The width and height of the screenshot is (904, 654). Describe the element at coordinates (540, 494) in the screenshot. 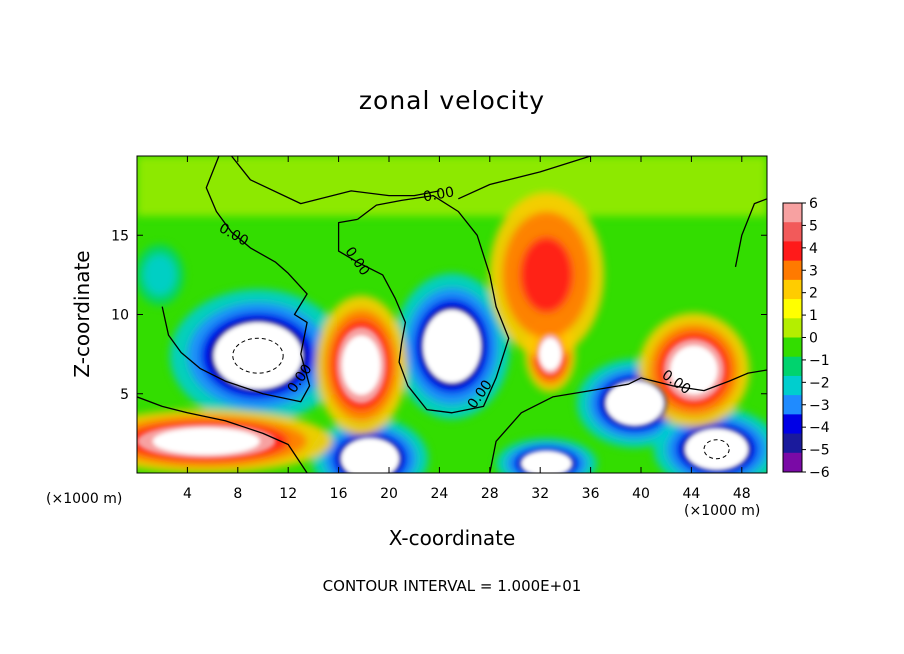

I see `x-tick-label-32: 32` at that location.